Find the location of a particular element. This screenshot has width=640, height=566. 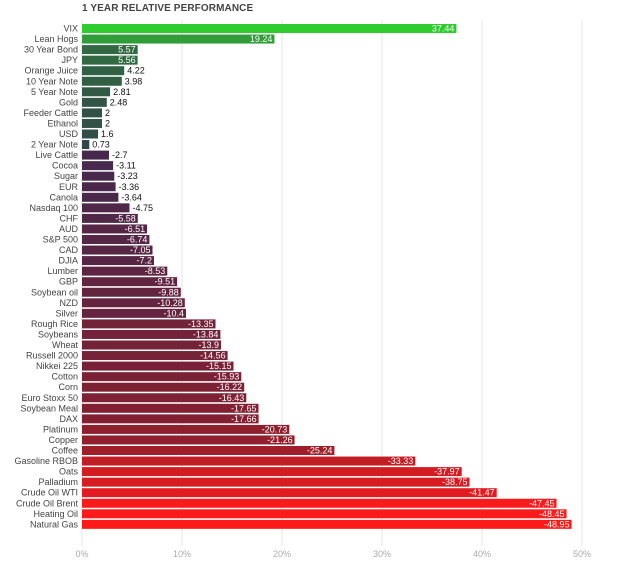

category-label: Lumber is located at coordinates (62, 271).